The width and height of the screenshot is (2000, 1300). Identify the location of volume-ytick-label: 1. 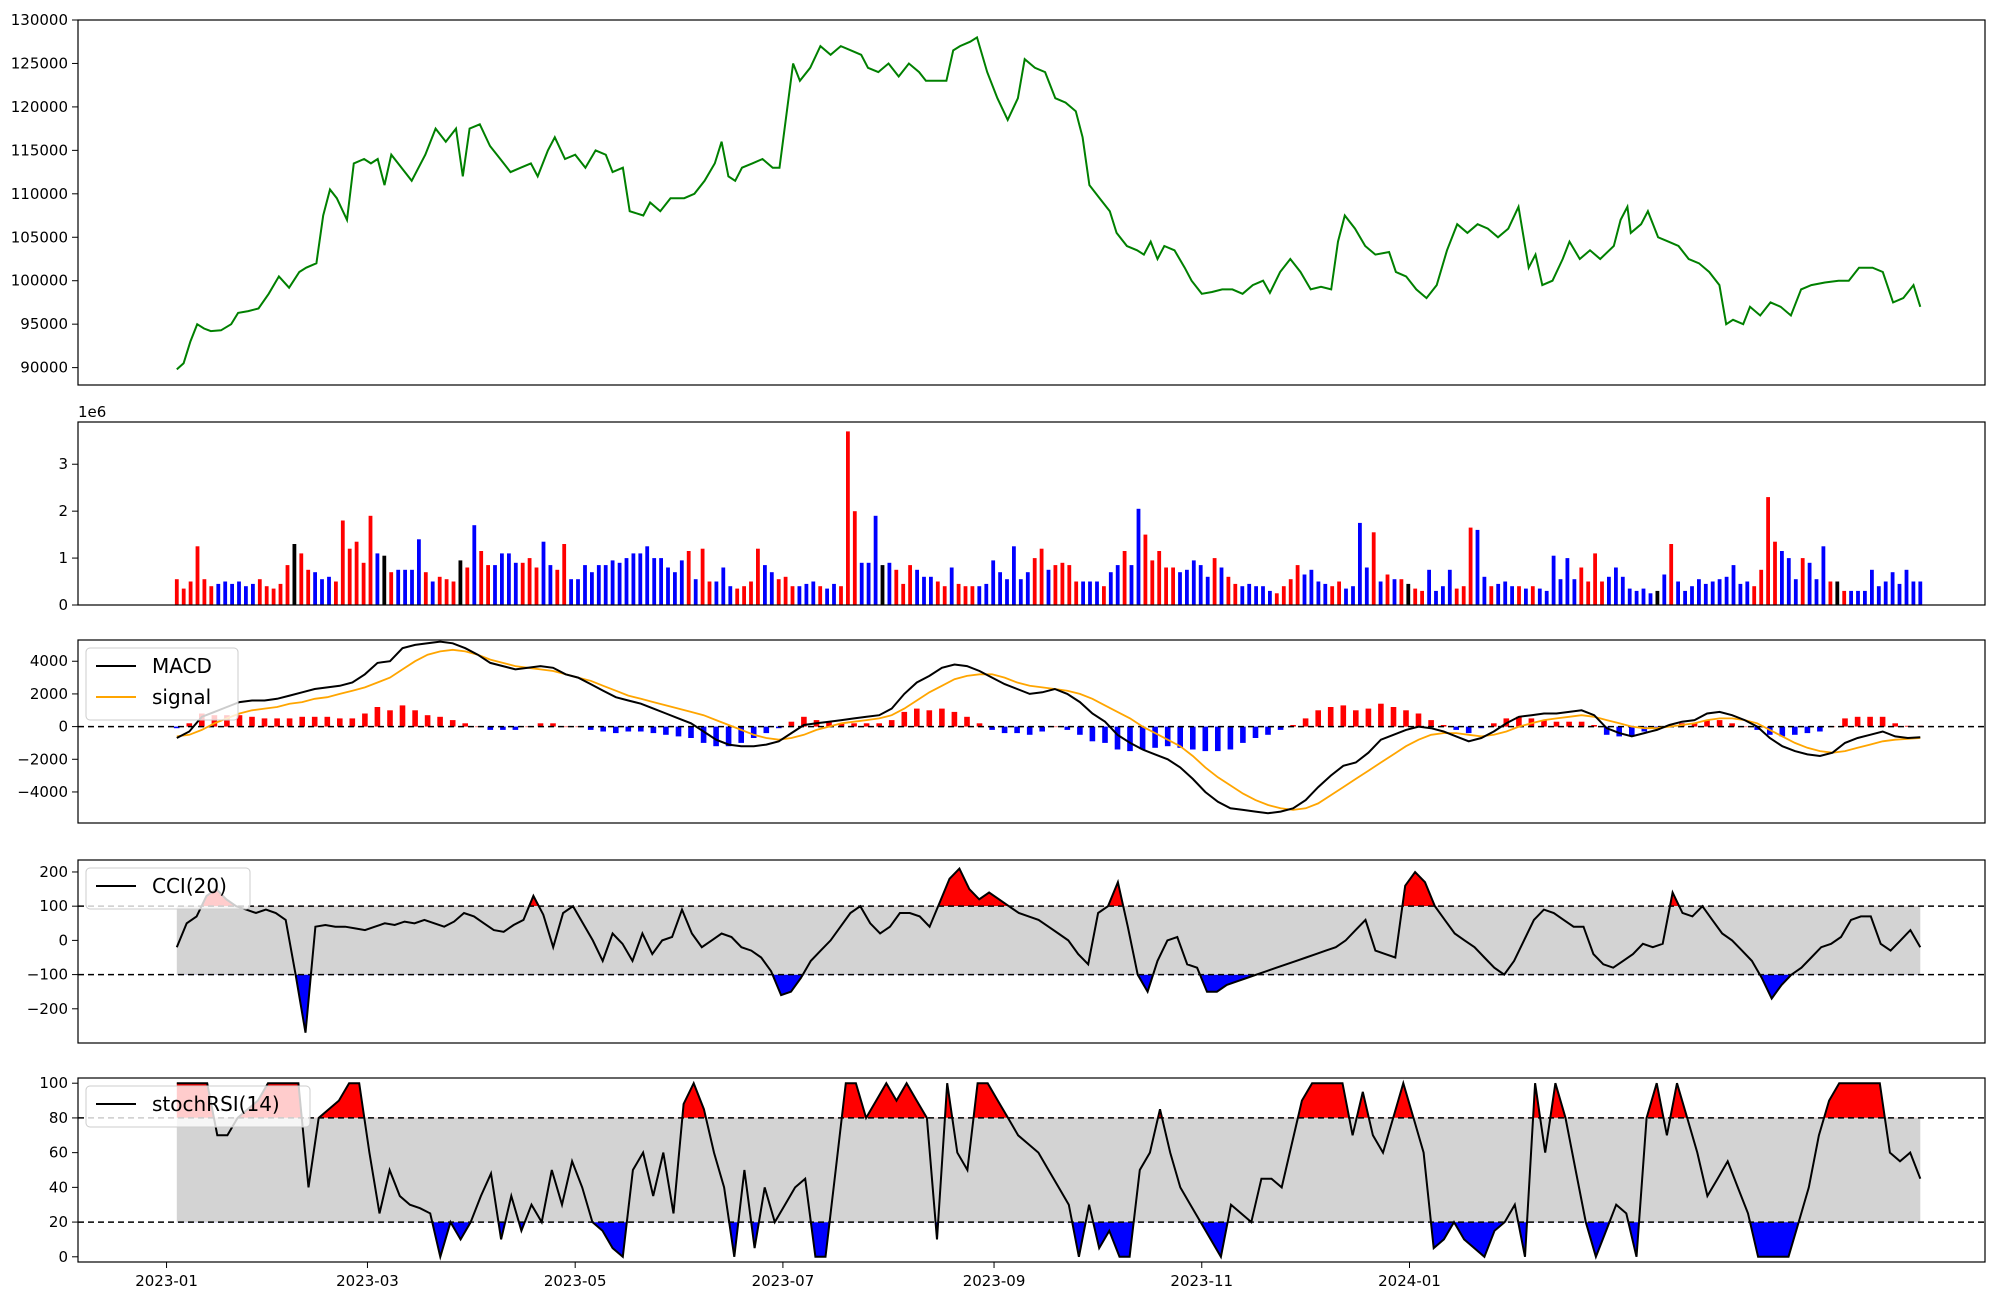
(63, 558).